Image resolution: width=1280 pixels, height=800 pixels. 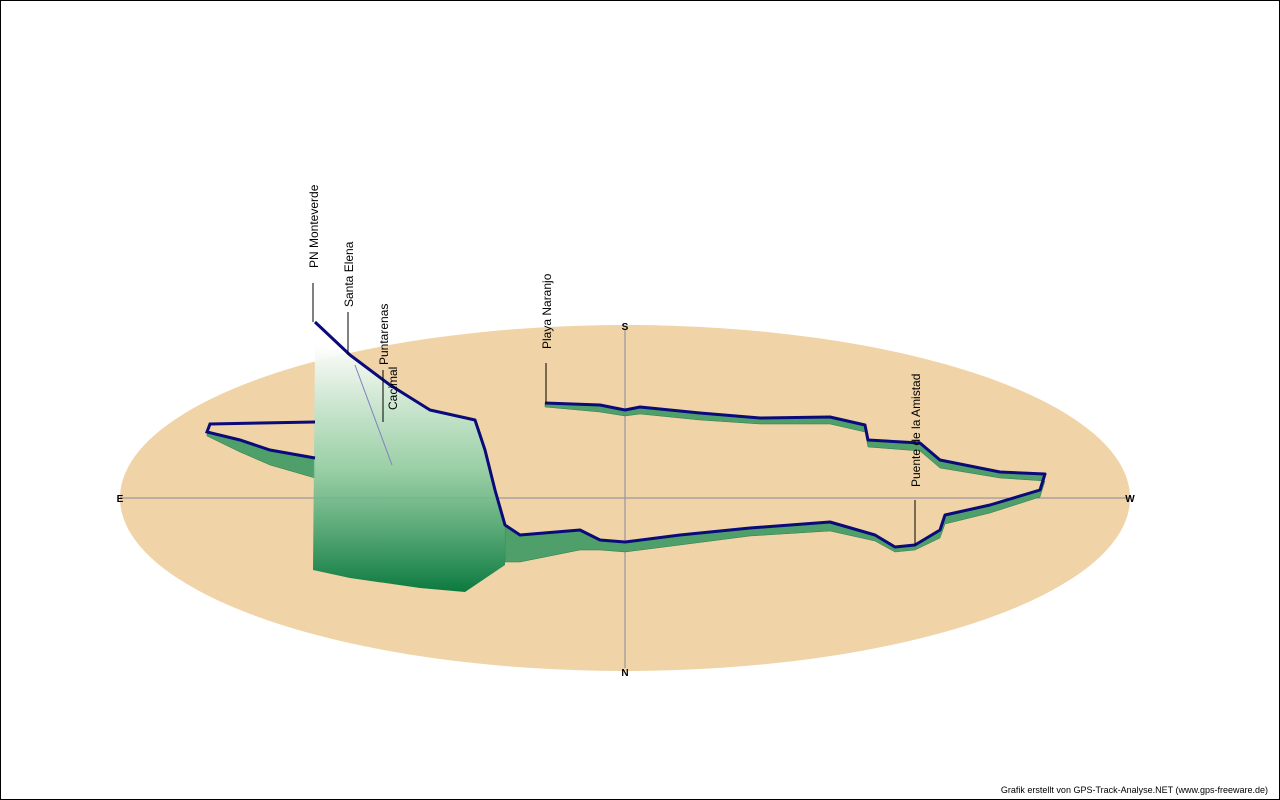 What do you see at coordinates (409, 468) in the screenshot?
I see `mountain-curtain` at bounding box center [409, 468].